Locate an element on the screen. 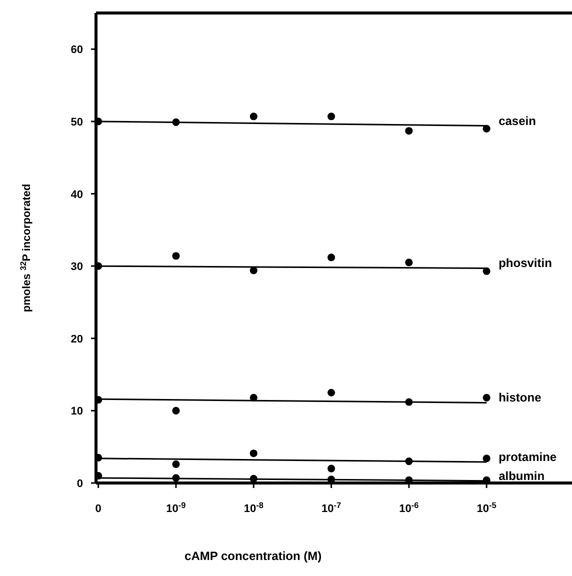 The image size is (572, 576). y-tick-label: 10 is located at coordinates (76, 412).